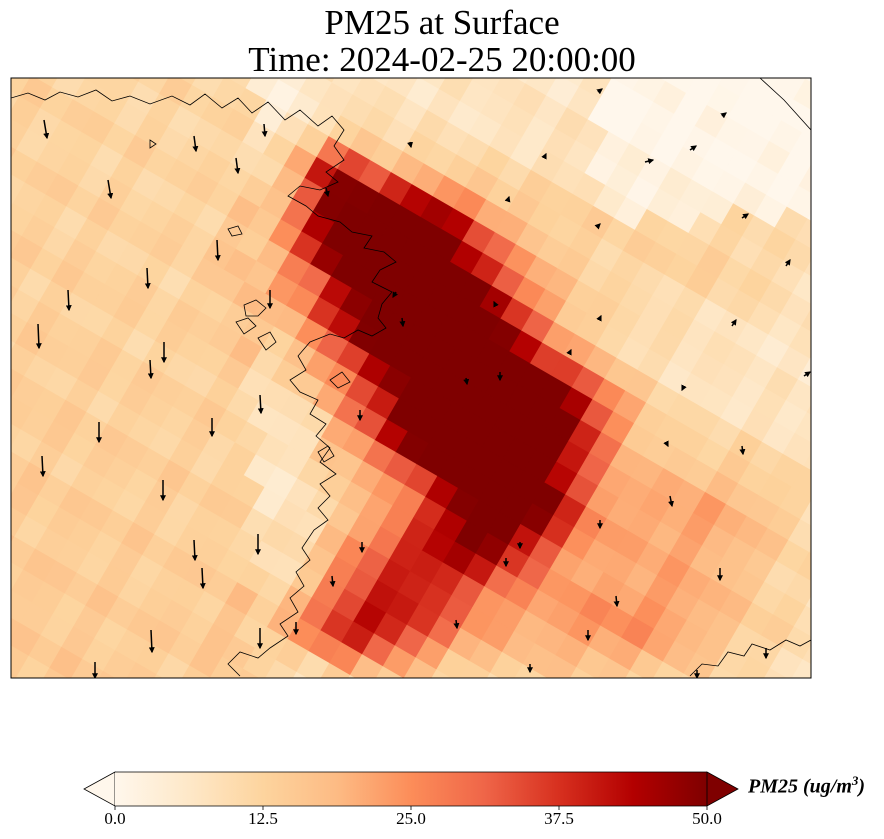 This screenshot has width=884, height=839. What do you see at coordinates (807, 785) in the screenshot?
I see `colorbar-label: PM25 (ug/m3)` at bounding box center [807, 785].